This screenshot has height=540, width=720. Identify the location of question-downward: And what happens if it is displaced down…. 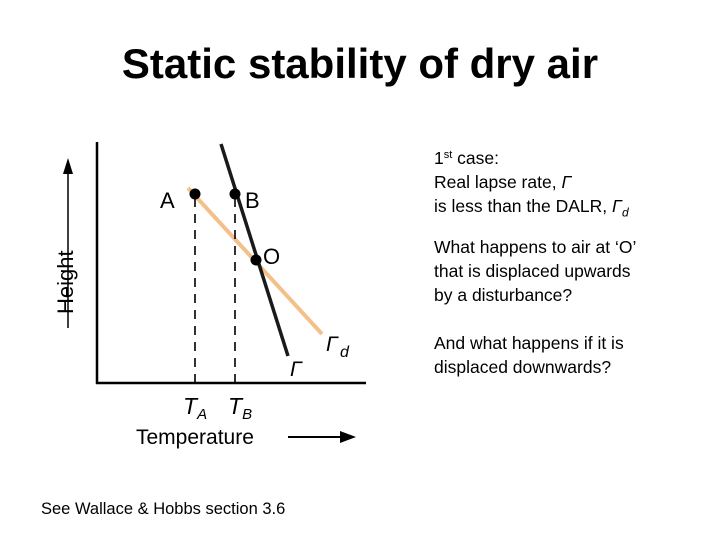
(574, 355).